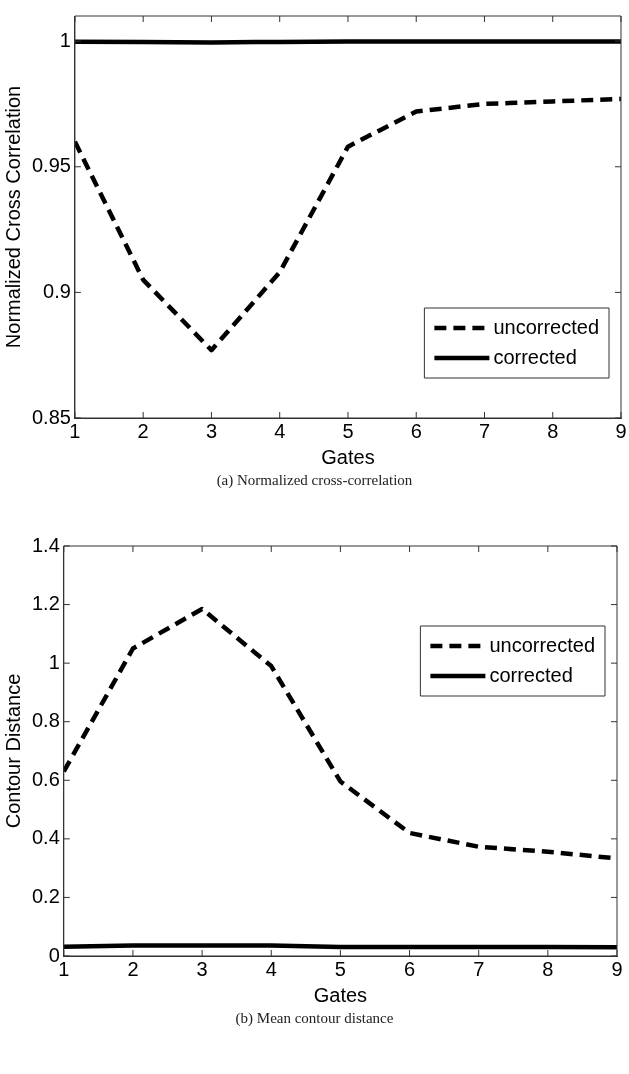 This screenshot has height=1074, width=629. Describe the element at coordinates (12, 217) in the screenshot. I see `y-axis-title: Normalized Cross Correlation` at that location.